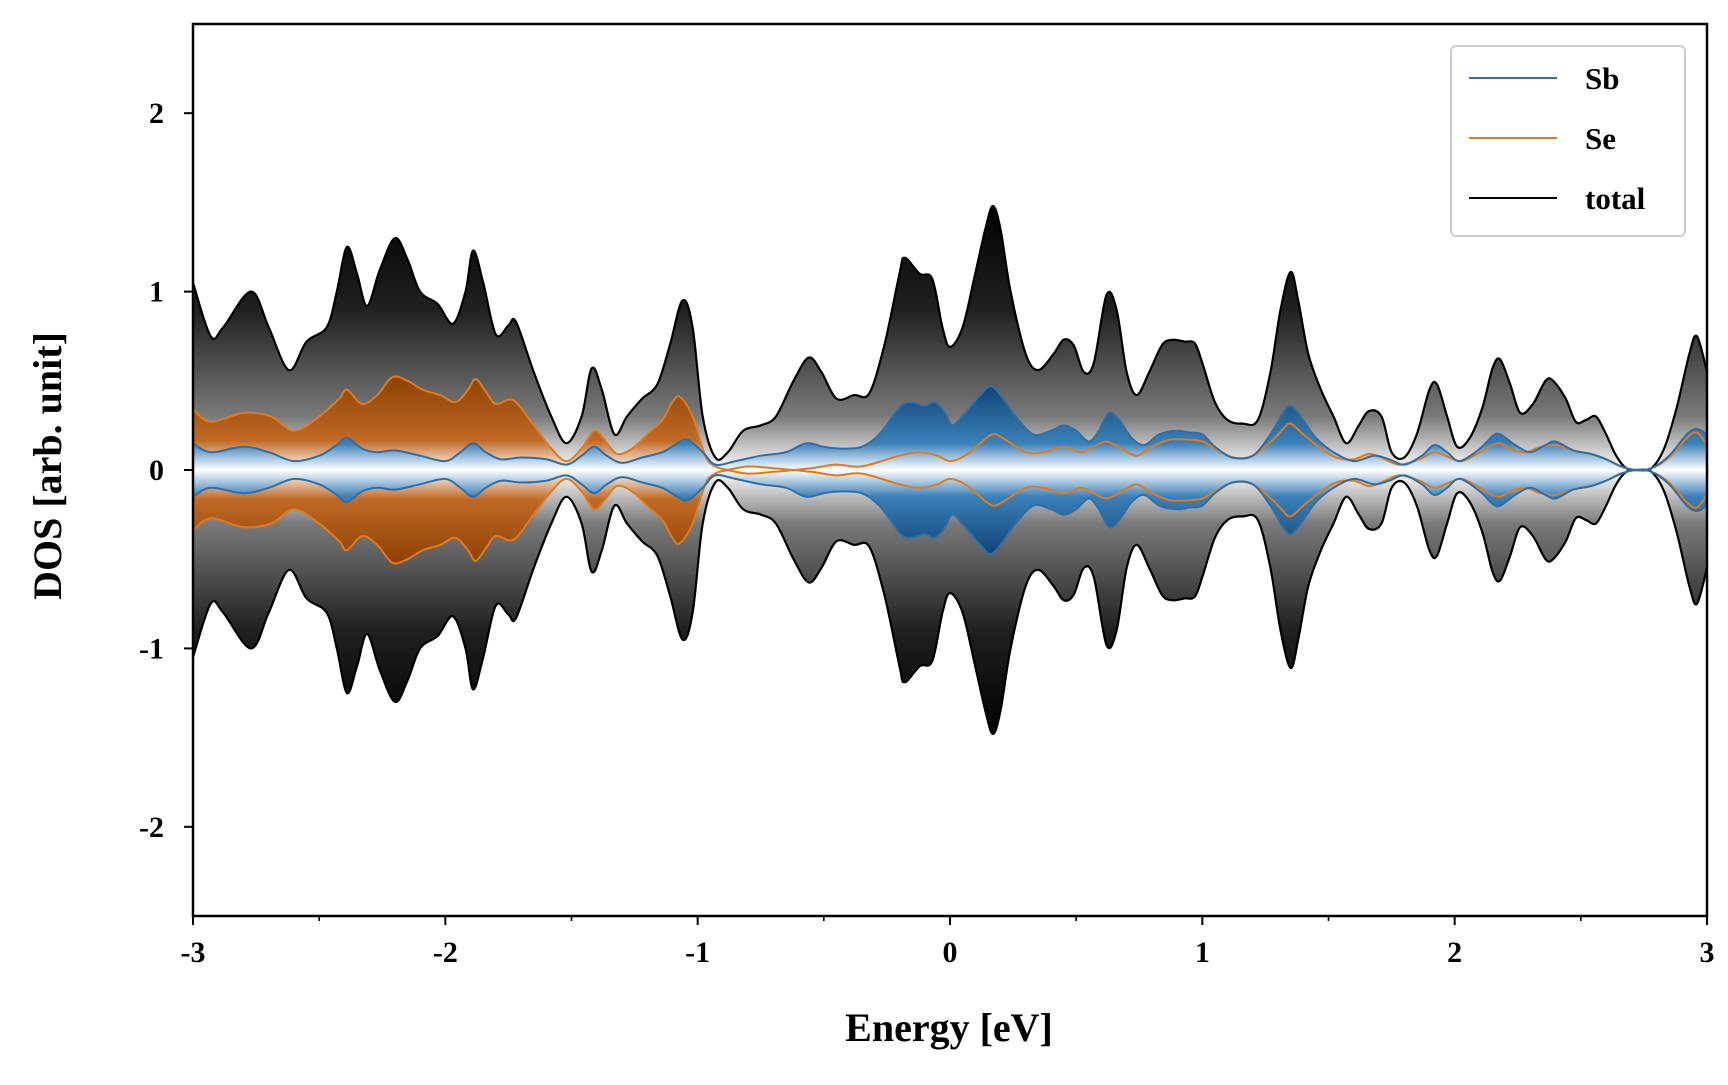 The image size is (1728, 1085). I want to click on x-tick-label: 0, so click(950, 952).